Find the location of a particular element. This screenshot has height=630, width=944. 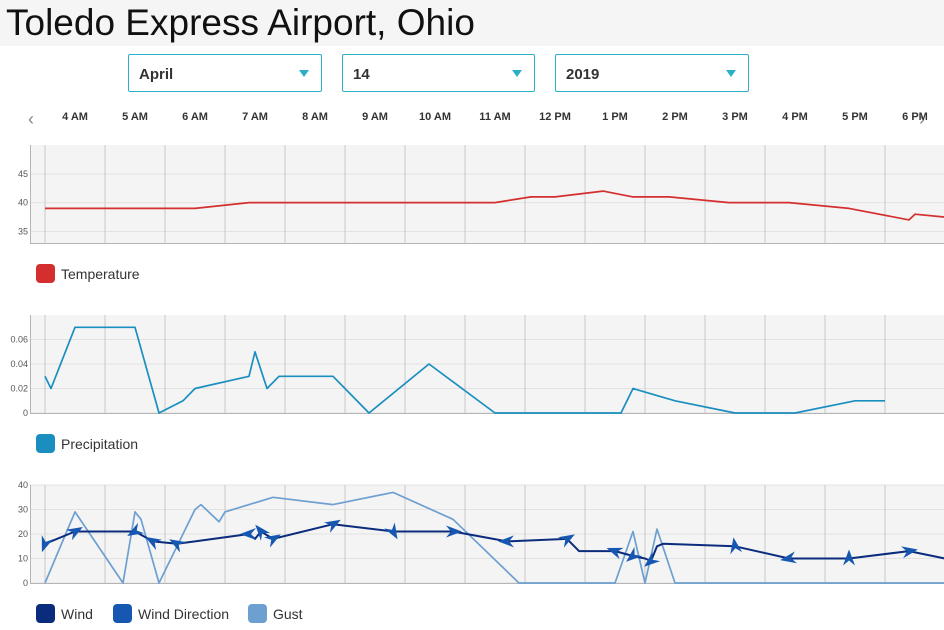

hour-label: 6 AM is located at coordinates (195, 117).